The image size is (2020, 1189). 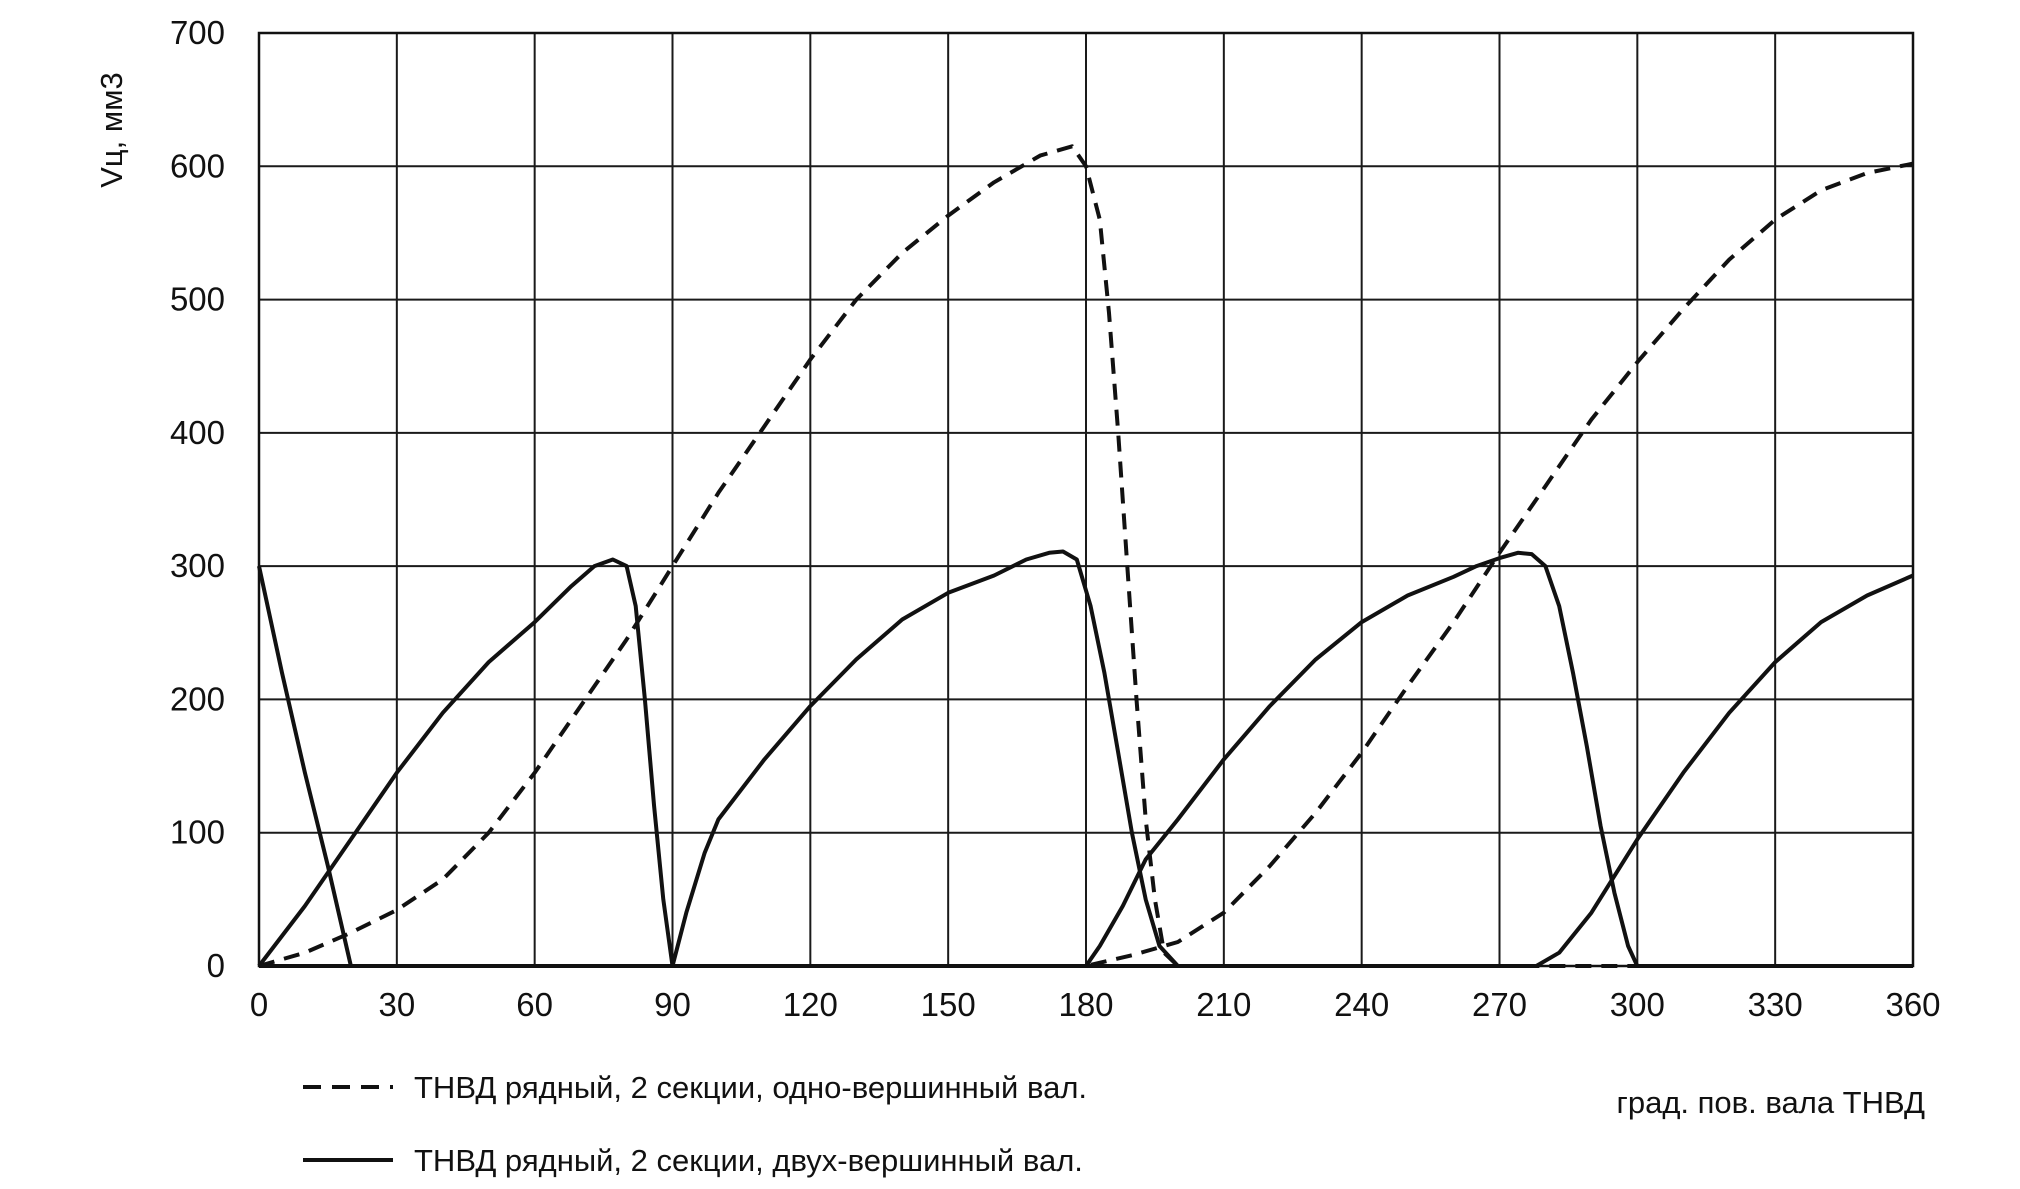 I want to click on x-tick-label-11: 330, so click(x=1775, y=1004).